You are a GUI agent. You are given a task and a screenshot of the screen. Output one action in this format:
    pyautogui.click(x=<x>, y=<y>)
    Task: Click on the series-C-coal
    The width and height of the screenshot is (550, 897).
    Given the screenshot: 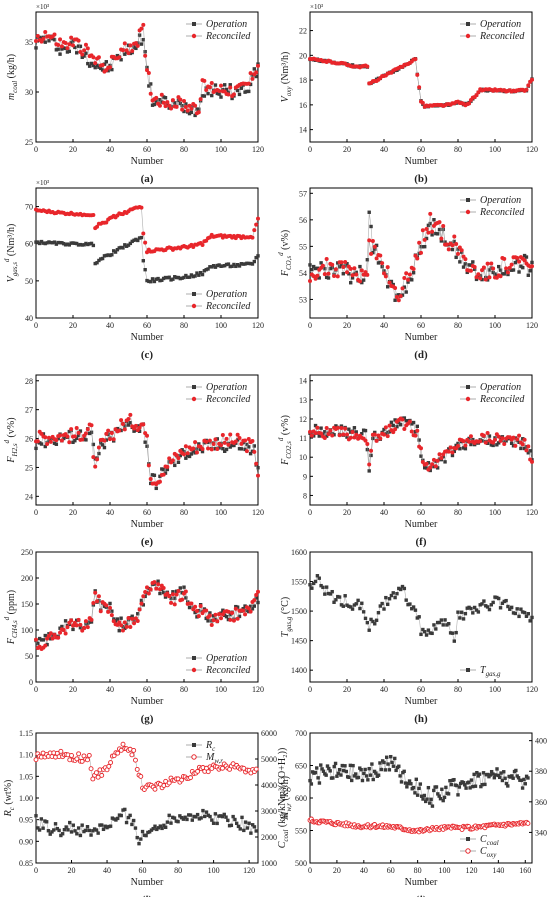 What is the action you would take?
    pyautogui.click(x=419, y=781)
    